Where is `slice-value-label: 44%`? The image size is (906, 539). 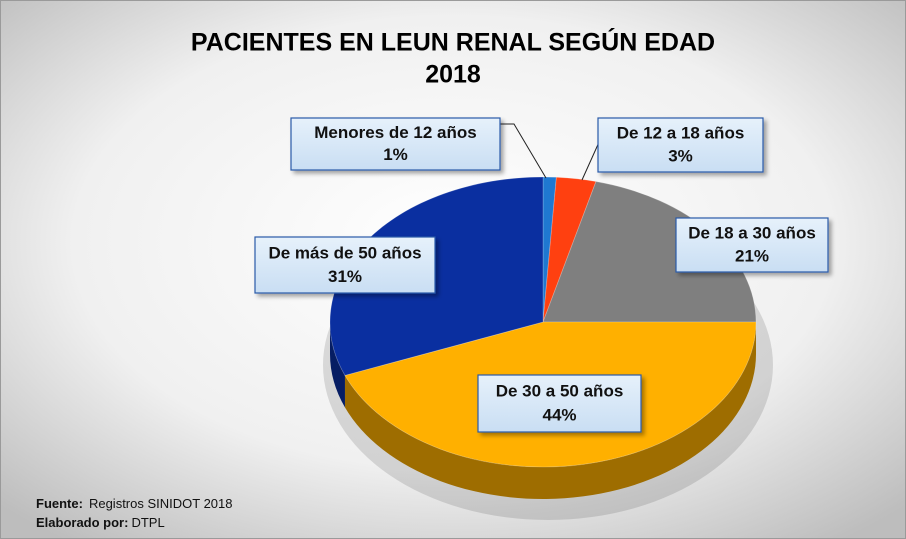
slice-value-label: 44% is located at coordinates (559, 415).